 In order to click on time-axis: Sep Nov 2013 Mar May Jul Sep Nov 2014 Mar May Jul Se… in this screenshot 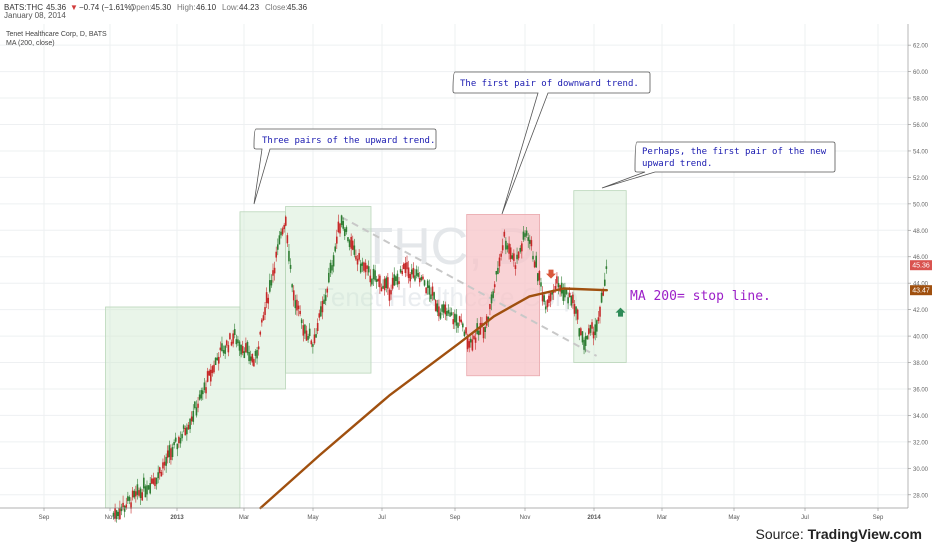, I will do `click(454, 514)`.